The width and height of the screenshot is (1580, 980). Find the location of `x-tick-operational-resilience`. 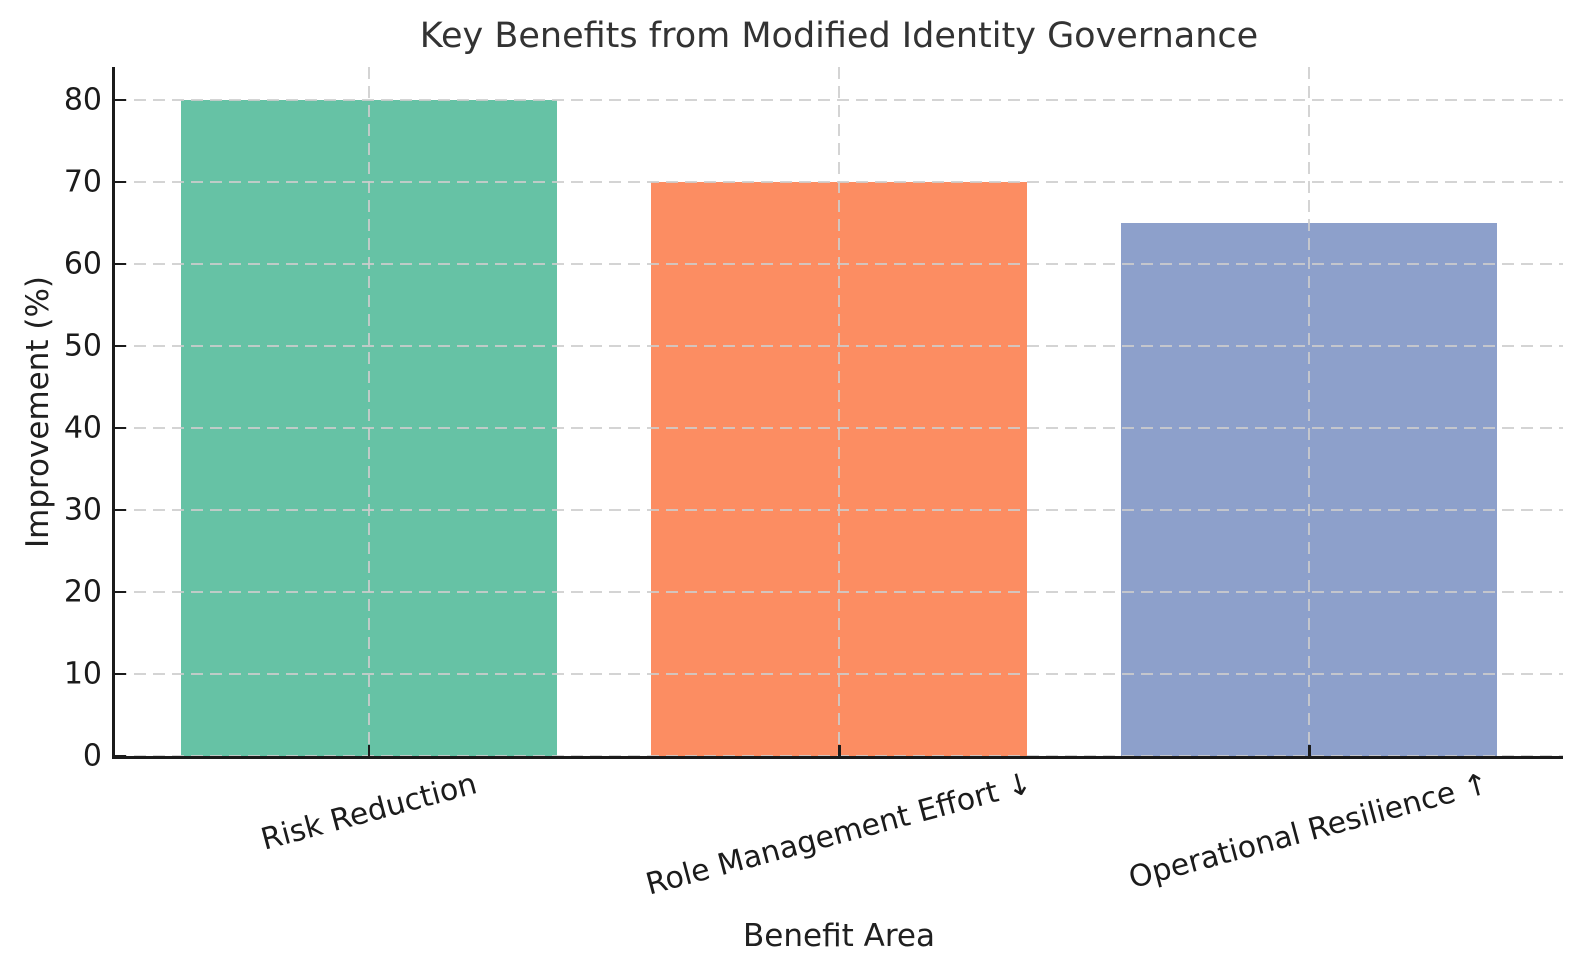

x-tick-operational-resilience is located at coordinates (1309, 750).